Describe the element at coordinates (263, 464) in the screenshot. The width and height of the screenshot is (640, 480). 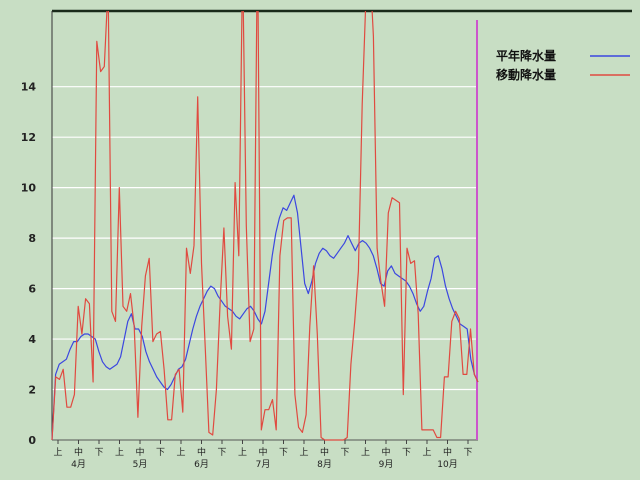
I see `x-month-label: 7月` at that location.